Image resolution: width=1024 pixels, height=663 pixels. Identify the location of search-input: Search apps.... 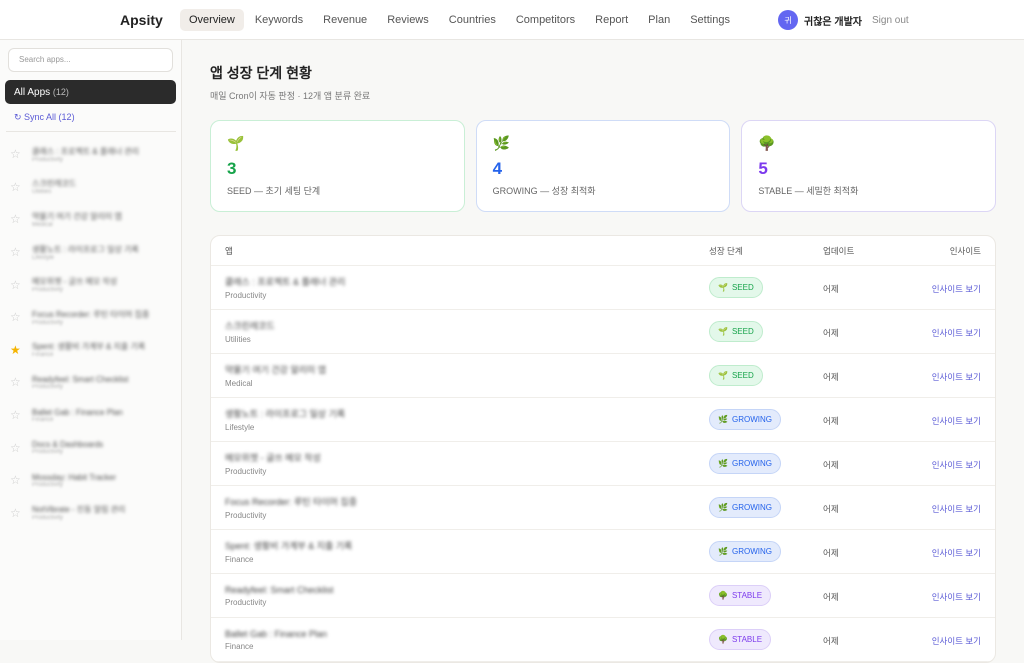
(90, 60).